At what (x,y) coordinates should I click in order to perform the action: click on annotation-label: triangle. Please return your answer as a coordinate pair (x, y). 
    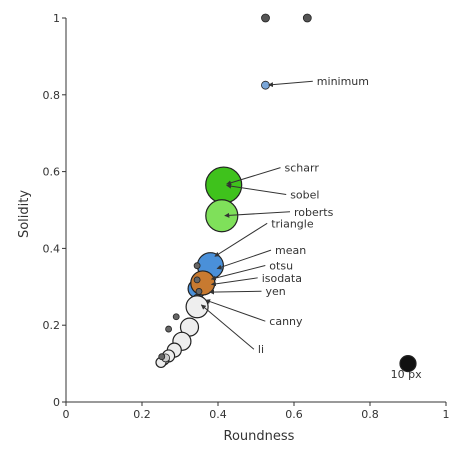
    Looking at the image, I should click on (292, 223).